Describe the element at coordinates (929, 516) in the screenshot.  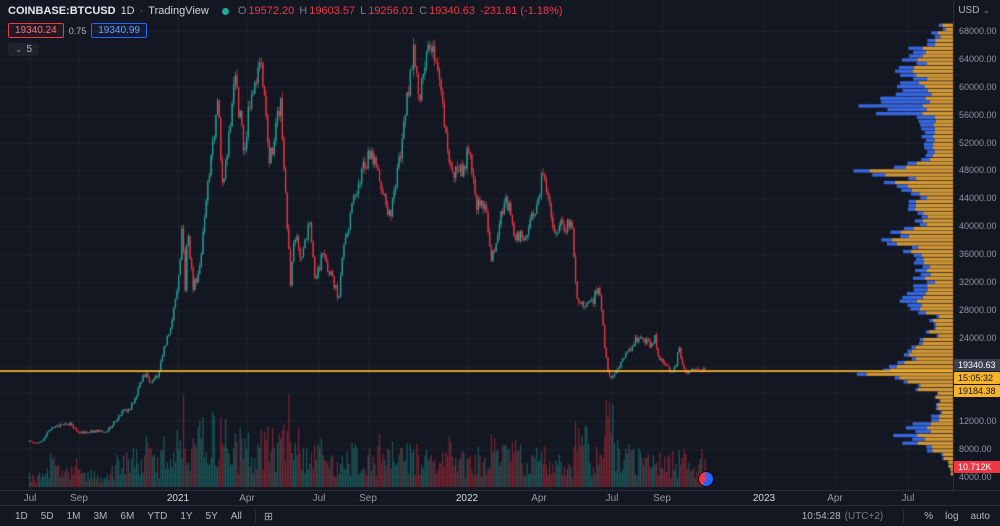
I see `percent-scale-button: %` at that location.